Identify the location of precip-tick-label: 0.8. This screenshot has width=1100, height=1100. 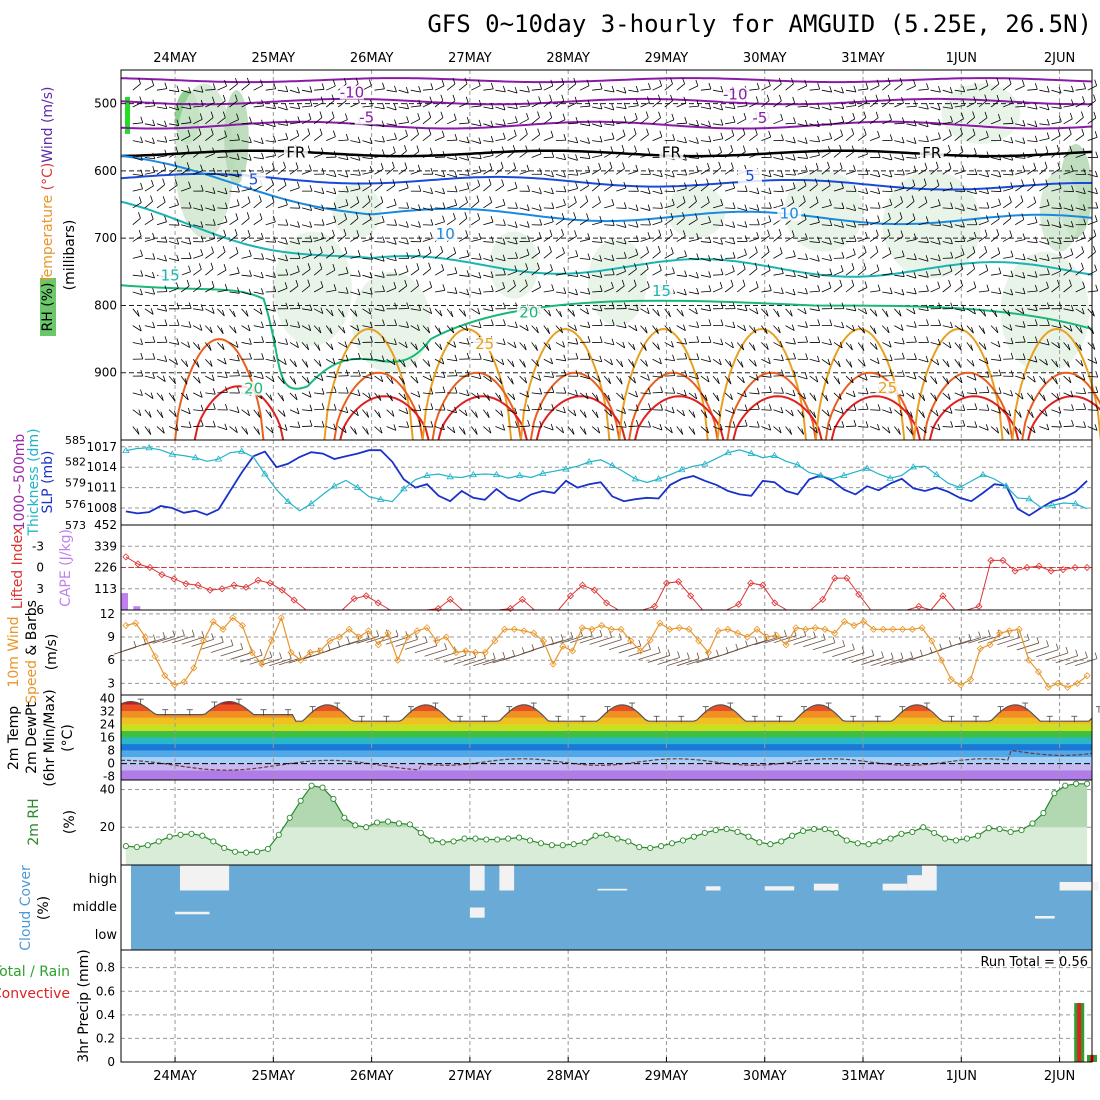
(105, 968).